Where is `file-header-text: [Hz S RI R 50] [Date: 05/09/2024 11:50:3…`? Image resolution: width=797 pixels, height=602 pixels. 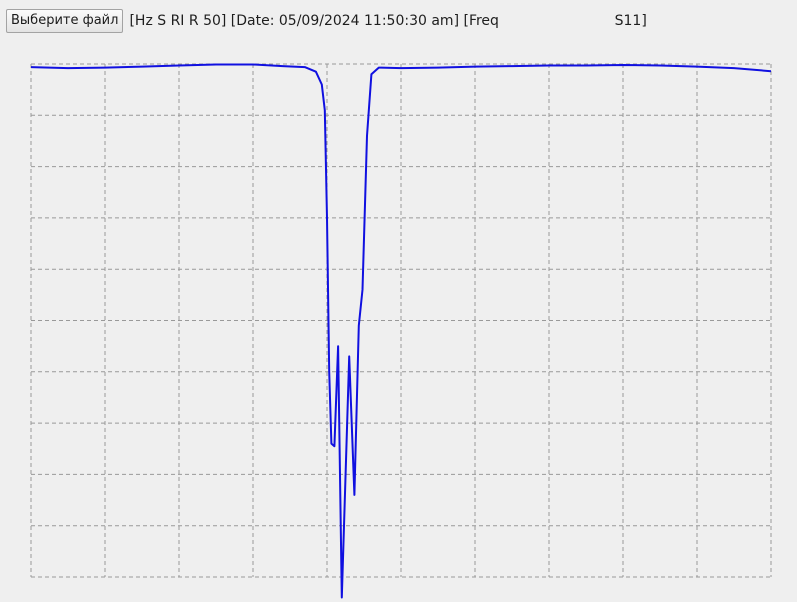 file-header-text: [Hz S RI R 50] [Date: 05/09/2024 11:50:3… is located at coordinates (388, 21).